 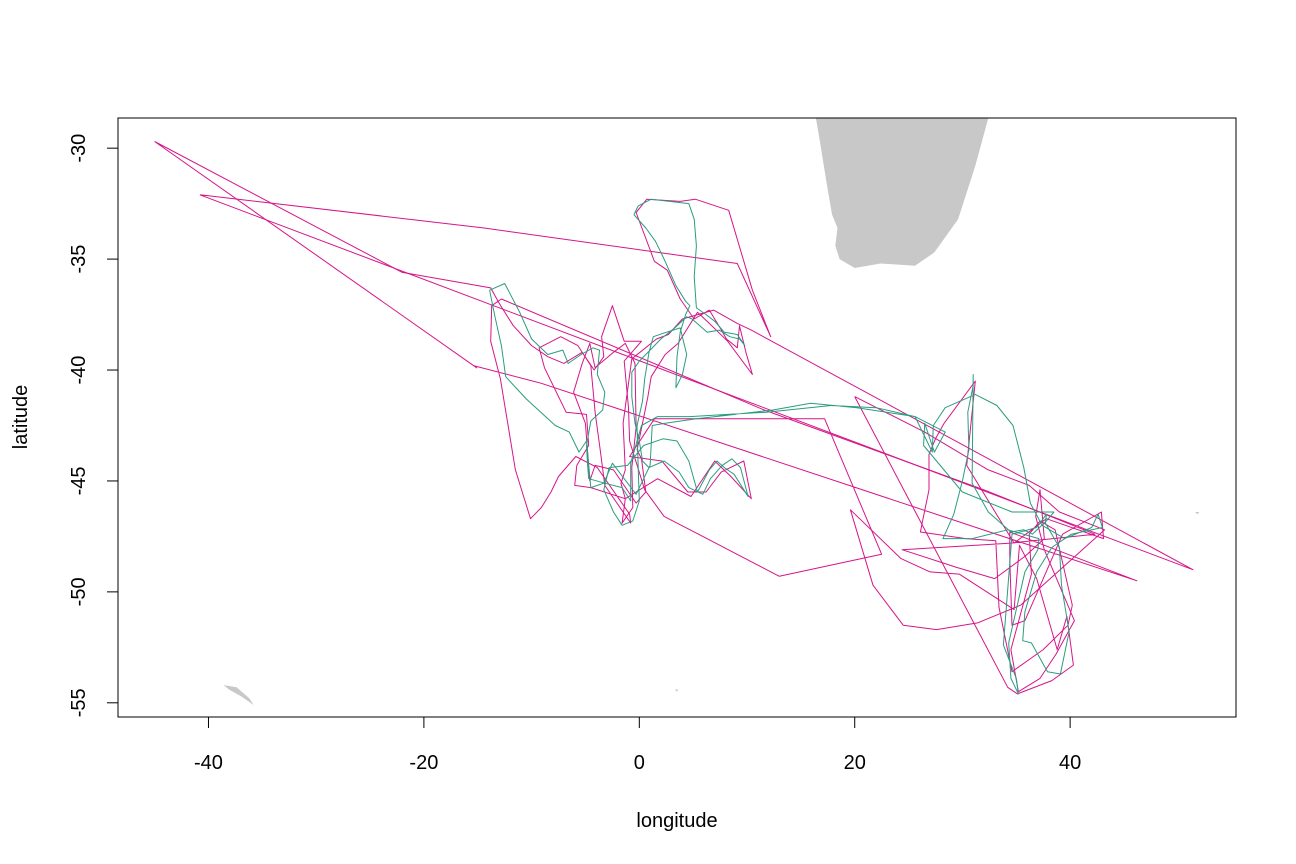 What do you see at coordinates (208, 763) in the screenshot?
I see `x-tick-label: -40` at bounding box center [208, 763].